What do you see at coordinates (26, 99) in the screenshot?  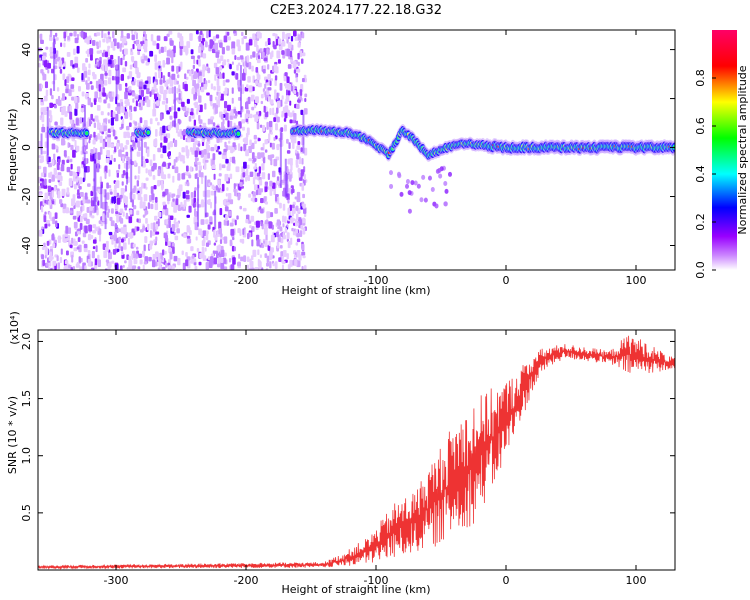 I see `top-ytick-label: 20` at bounding box center [26, 99].